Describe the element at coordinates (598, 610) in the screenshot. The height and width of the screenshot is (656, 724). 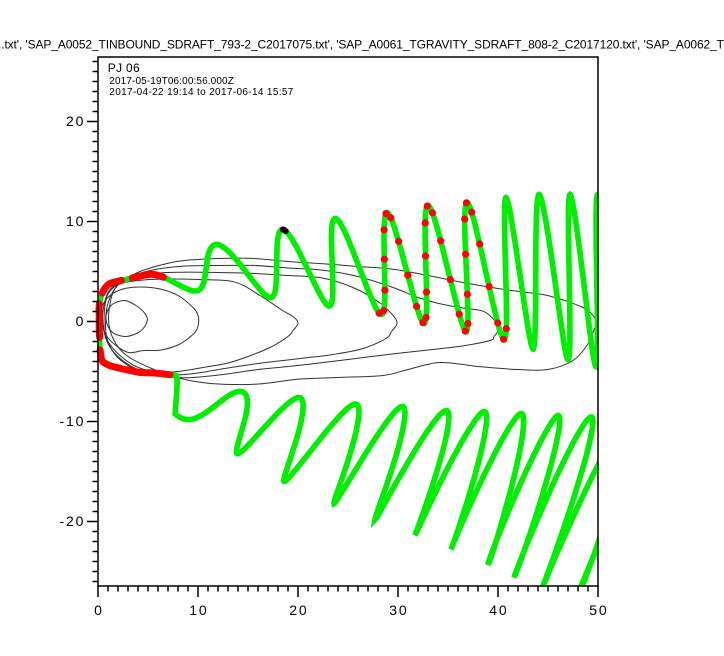
I see `svg-text: 50` at that location.